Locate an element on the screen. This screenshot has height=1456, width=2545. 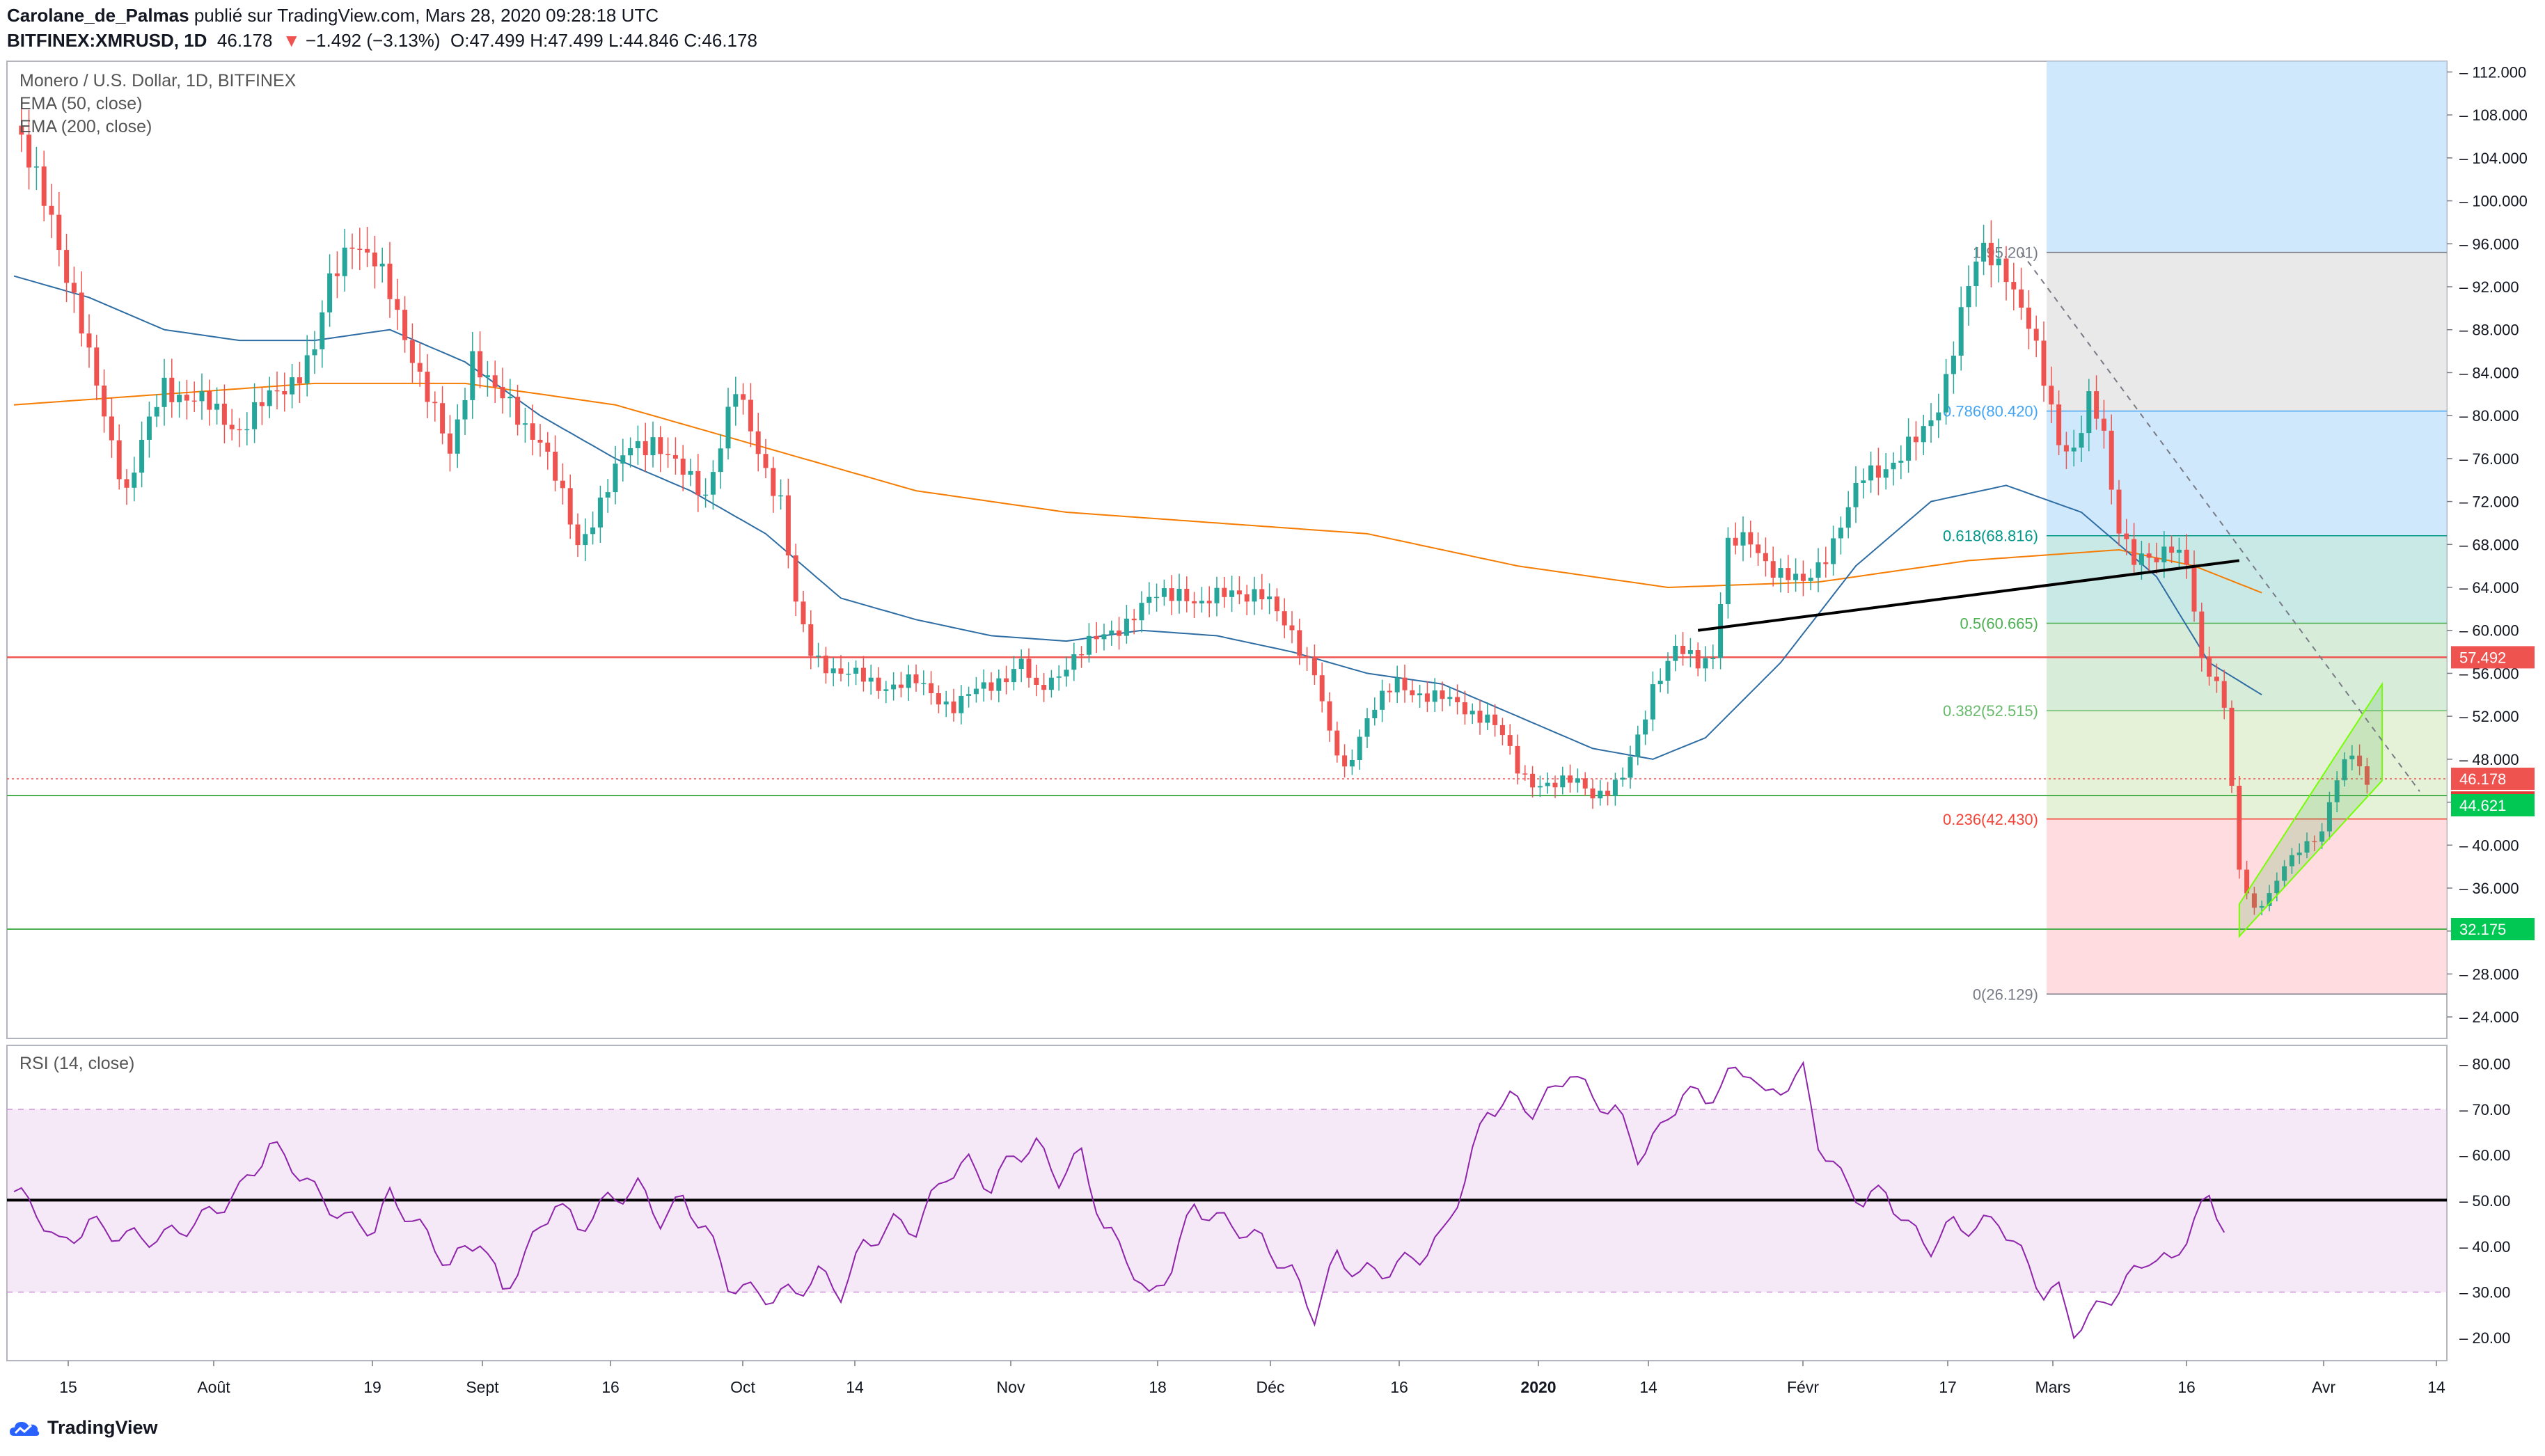
rsi-legend: RSI (14, close) is located at coordinates (77, 1063).